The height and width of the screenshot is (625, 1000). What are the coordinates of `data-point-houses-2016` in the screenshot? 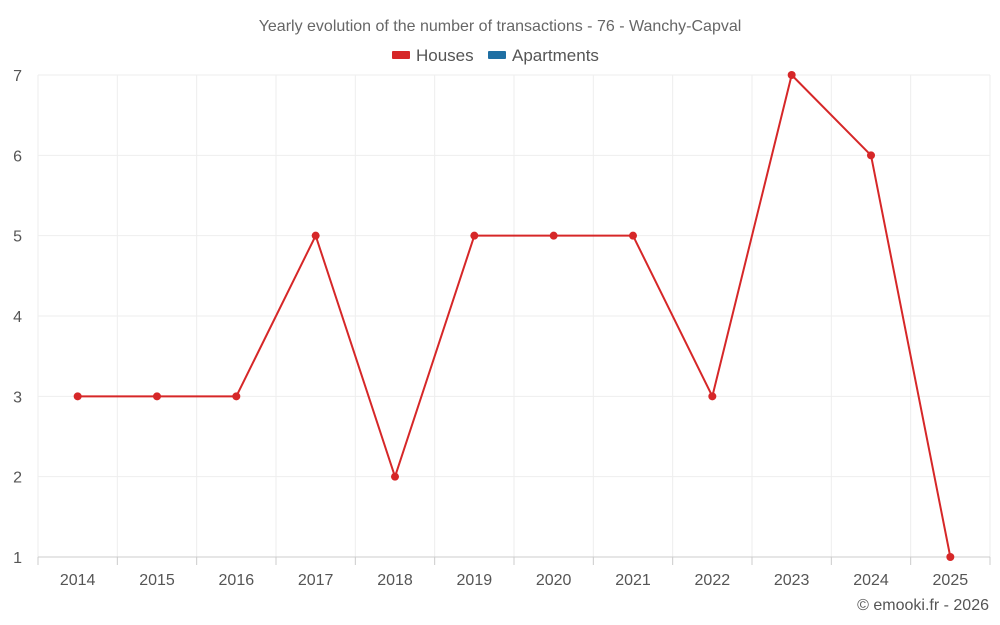 It's located at (236, 396).